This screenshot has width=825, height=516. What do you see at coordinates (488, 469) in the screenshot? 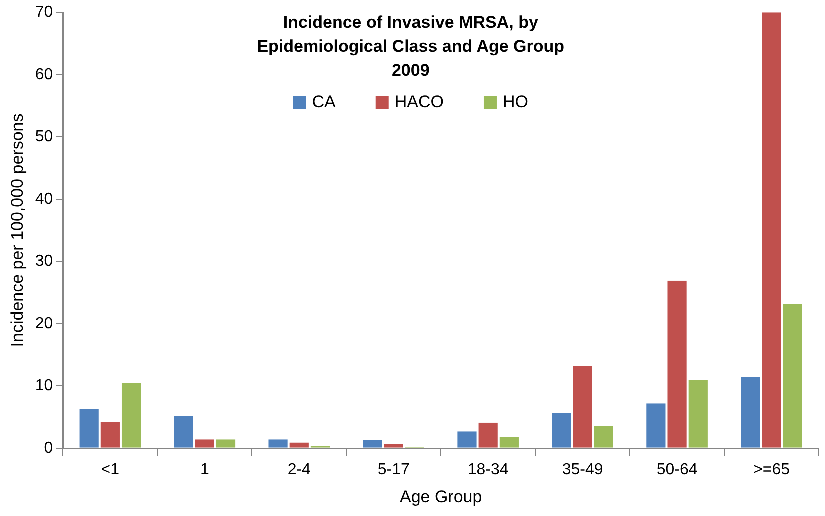
I see `x-tick-label: 18-34` at bounding box center [488, 469].